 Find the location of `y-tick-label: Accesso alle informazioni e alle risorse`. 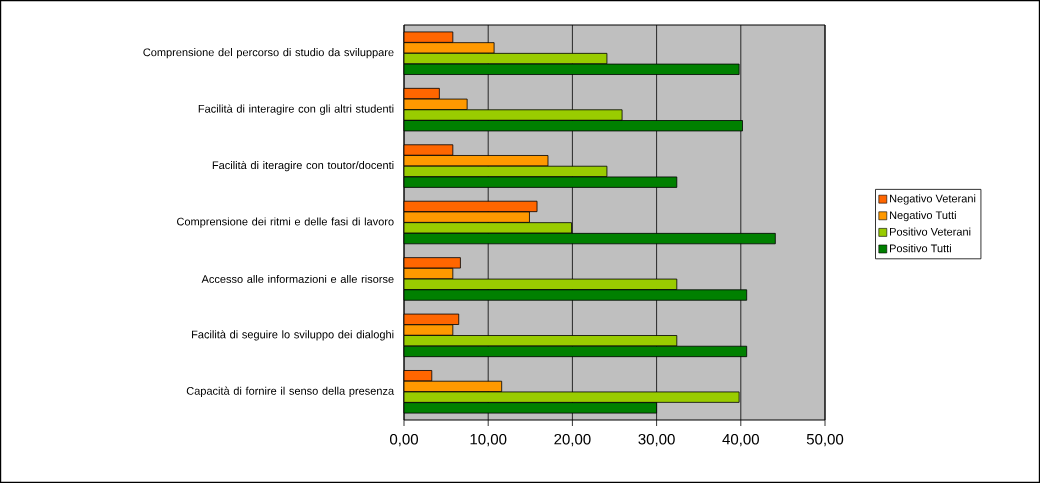

y-tick-label: Accesso alle informazioni e alle risorse is located at coordinates (297, 278).